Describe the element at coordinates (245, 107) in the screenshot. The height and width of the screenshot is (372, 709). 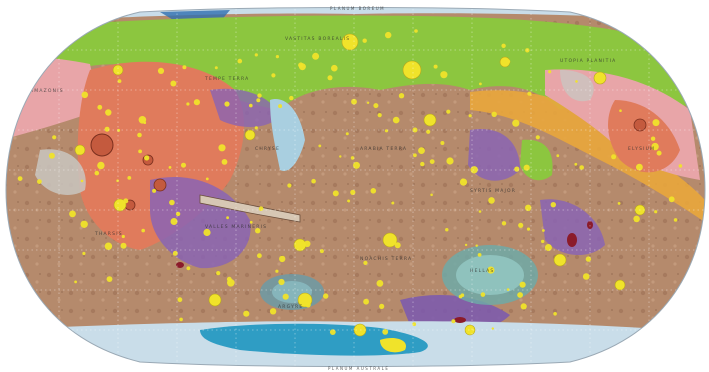
I see `purple-unit-tempe` at that location.